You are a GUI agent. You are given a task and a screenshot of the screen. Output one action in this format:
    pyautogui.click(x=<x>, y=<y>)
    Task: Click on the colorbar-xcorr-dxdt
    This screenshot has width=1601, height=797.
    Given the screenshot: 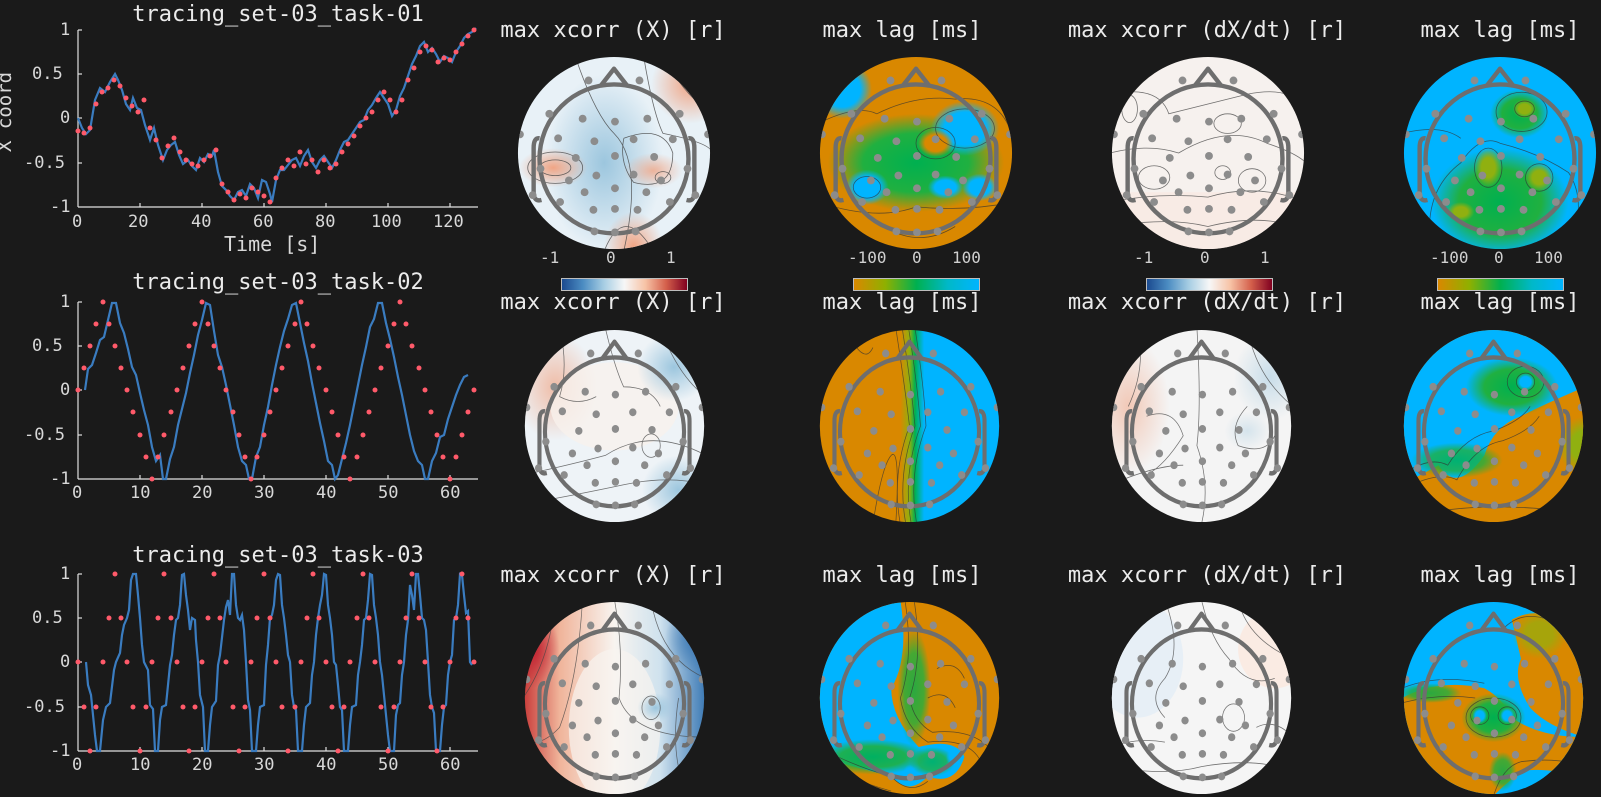 What is the action you would take?
    pyautogui.click(x=1209, y=284)
    